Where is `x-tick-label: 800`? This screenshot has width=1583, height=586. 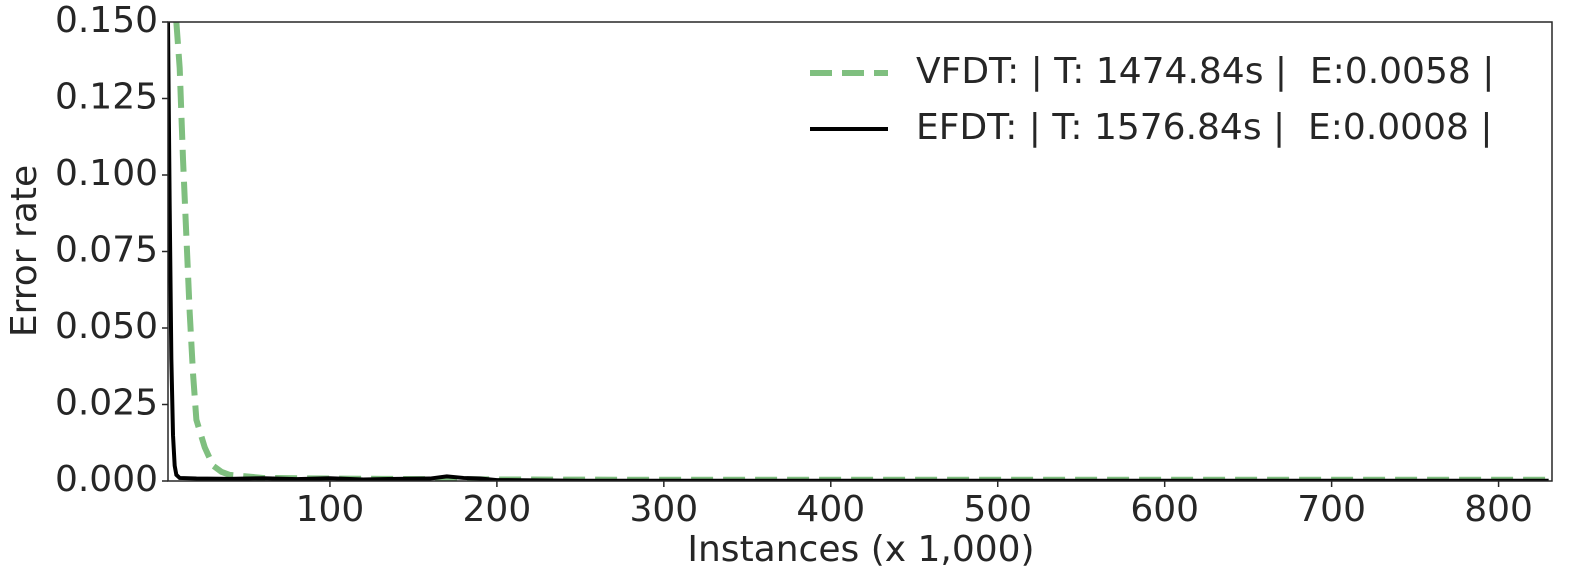 x-tick-label: 800 is located at coordinates (1498, 509).